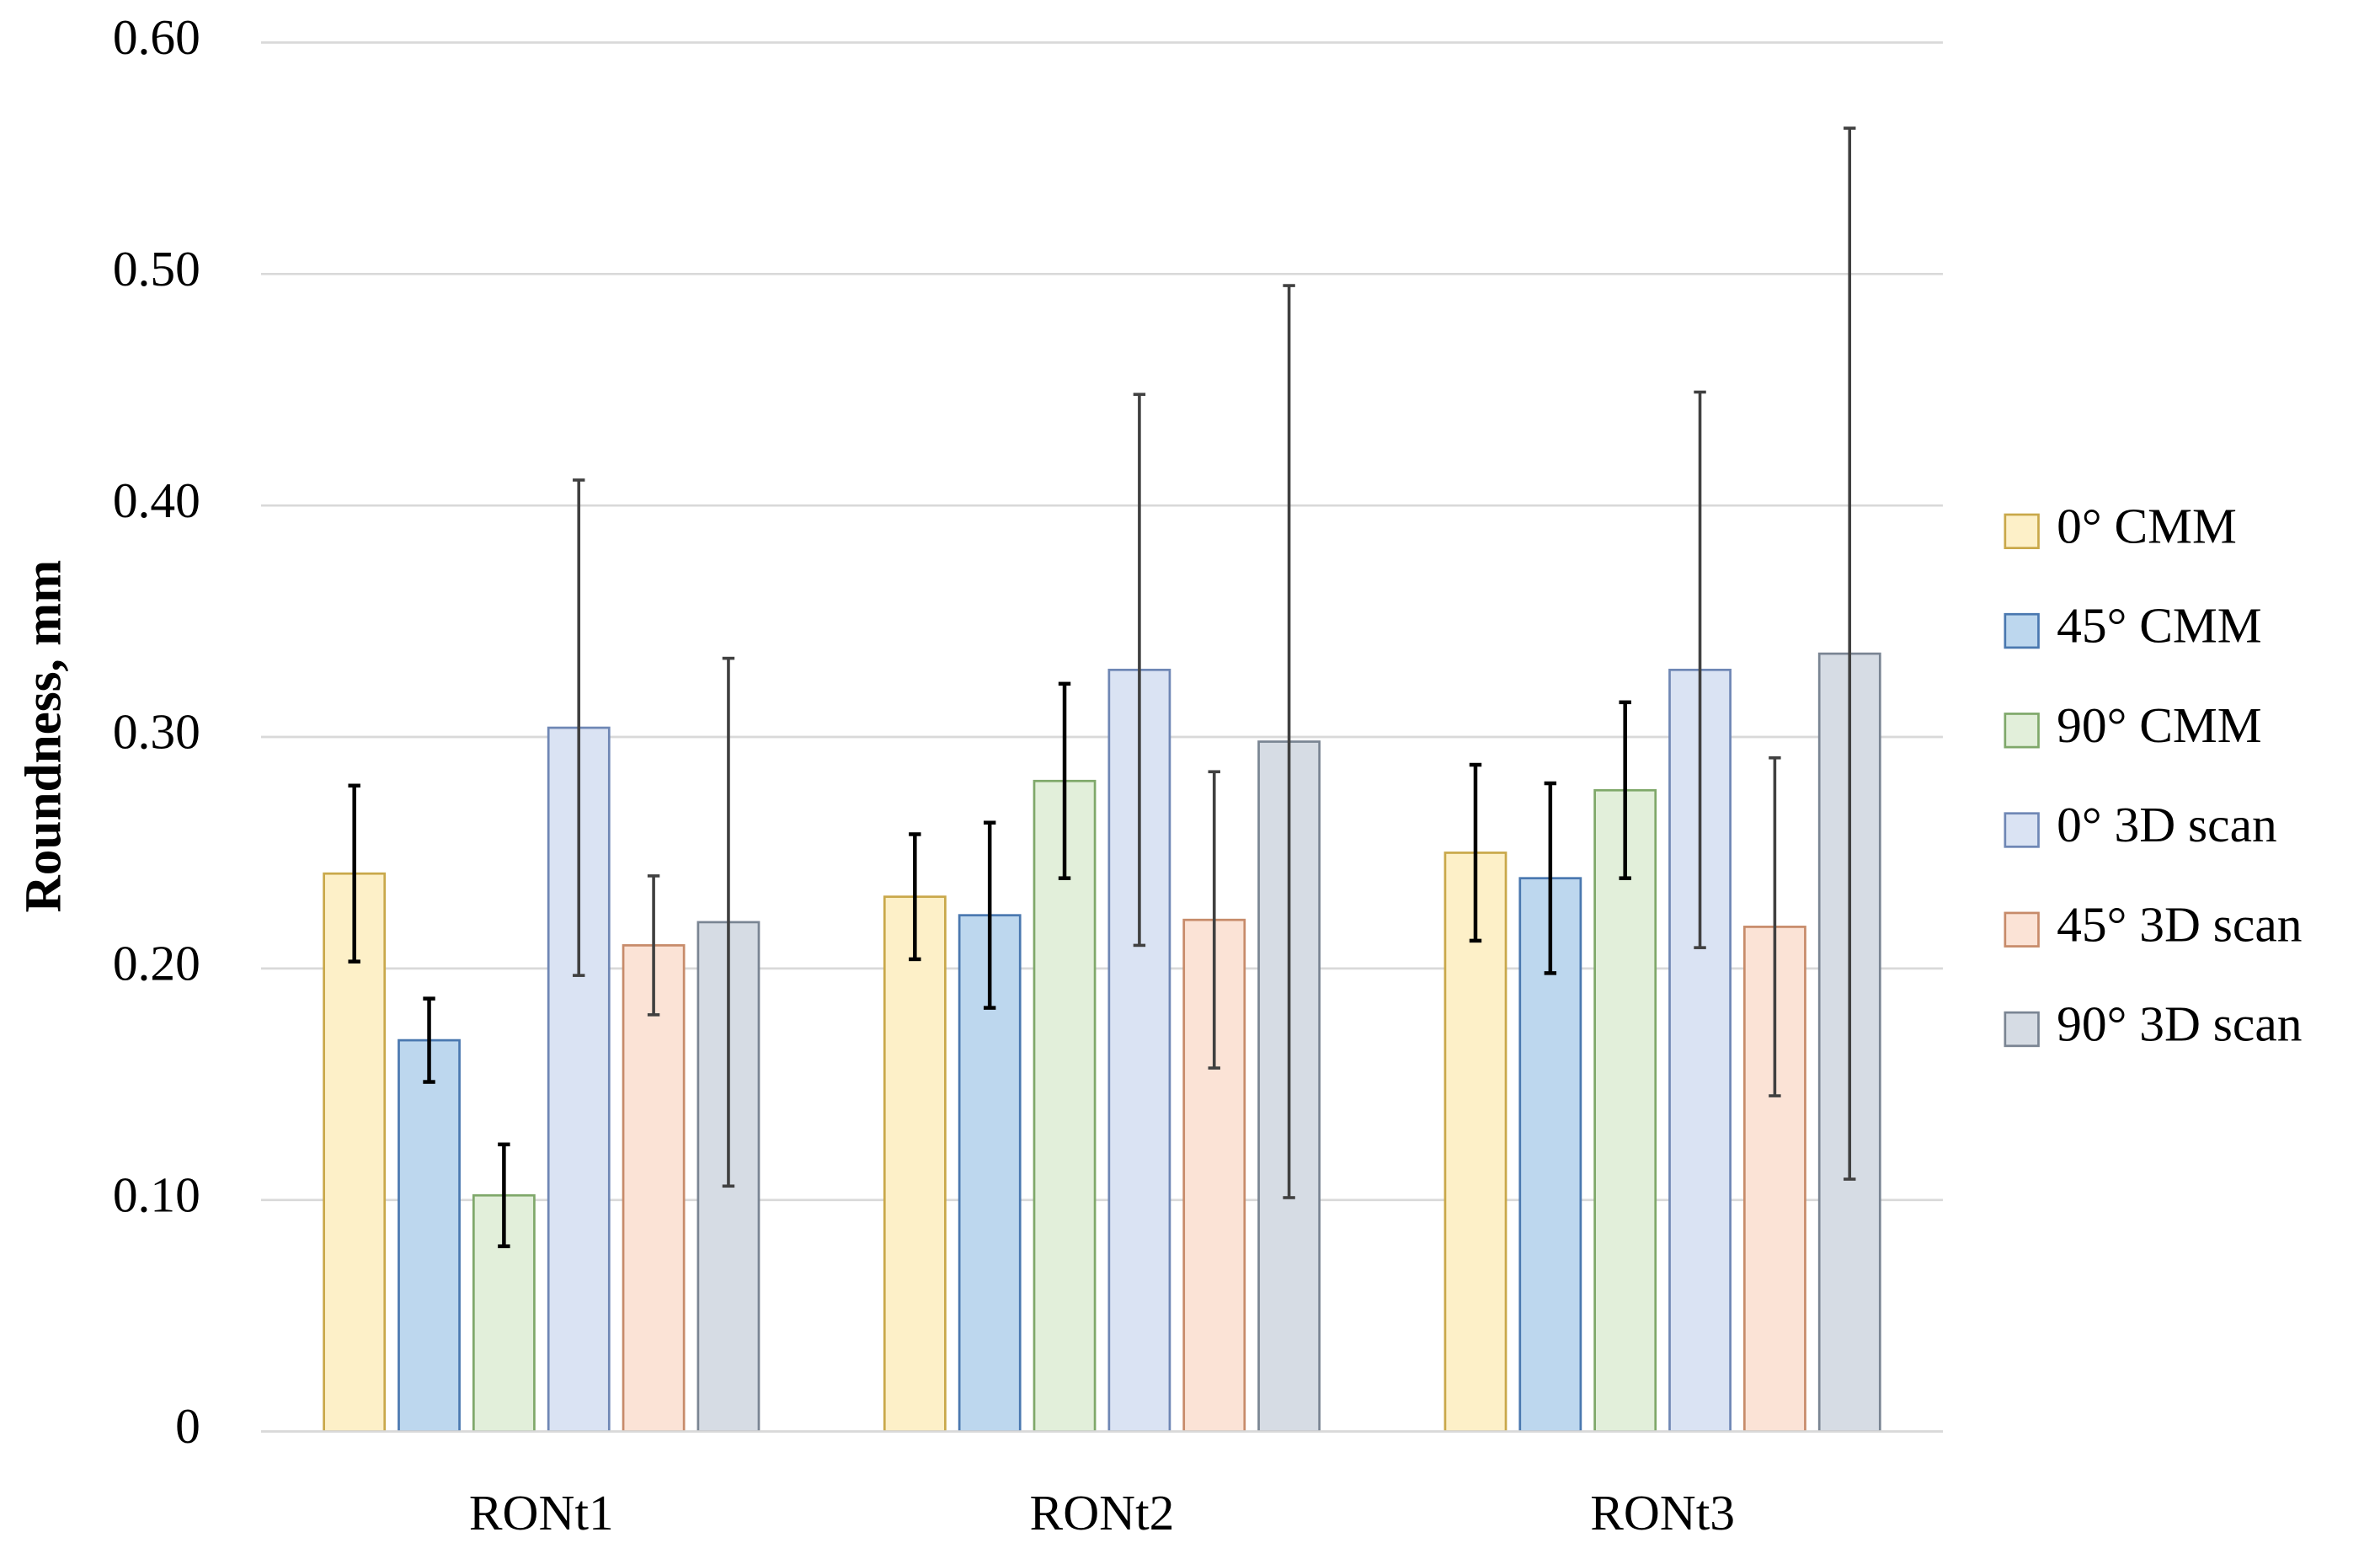 The height and width of the screenshot is (1559, 2380). I want to click on y-axis-title: Roundness, mm, so click(43, 736).